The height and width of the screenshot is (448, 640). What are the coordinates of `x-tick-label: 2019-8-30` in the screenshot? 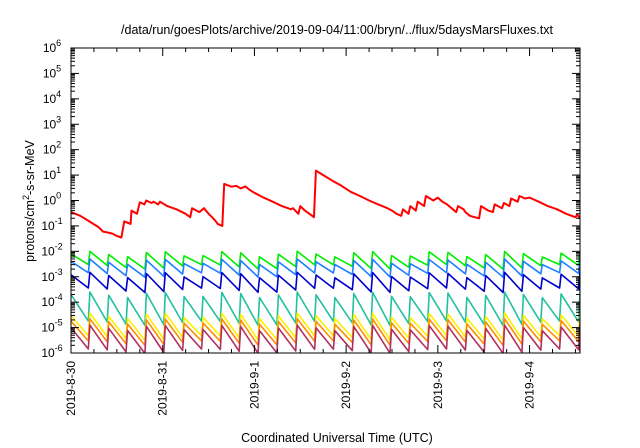 It's located at (71, 388).